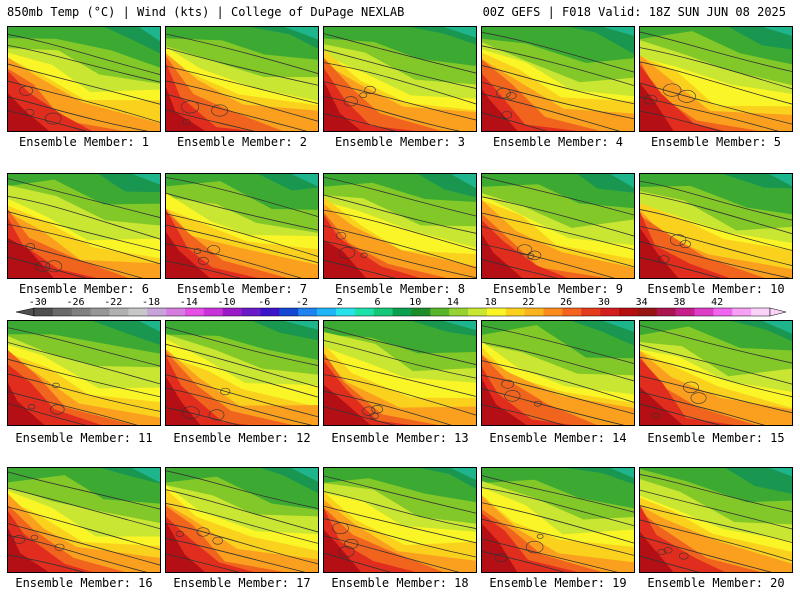  I want to click on colorbar-tick-label: 6, so click(377, 302).